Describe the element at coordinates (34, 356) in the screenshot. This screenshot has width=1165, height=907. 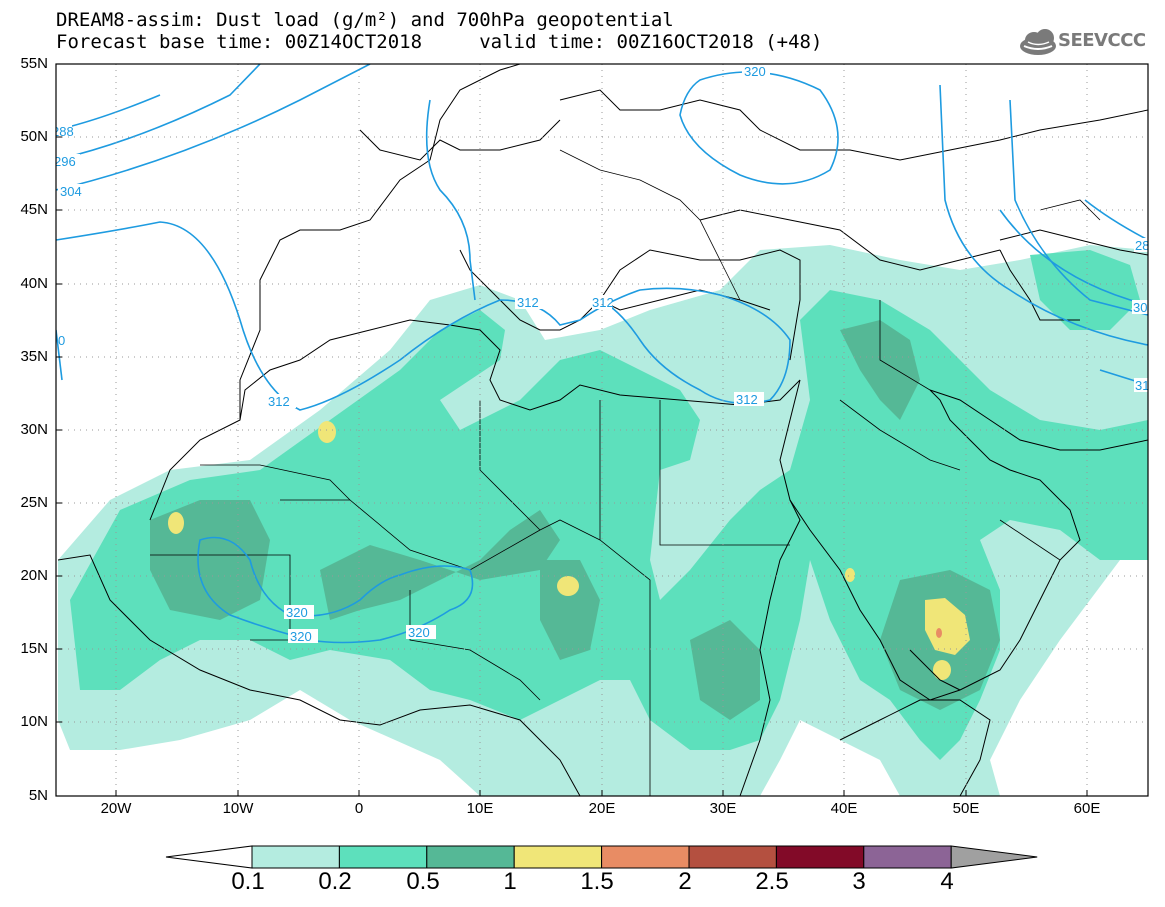
I see `lat-tick-label: 35N` at that location.